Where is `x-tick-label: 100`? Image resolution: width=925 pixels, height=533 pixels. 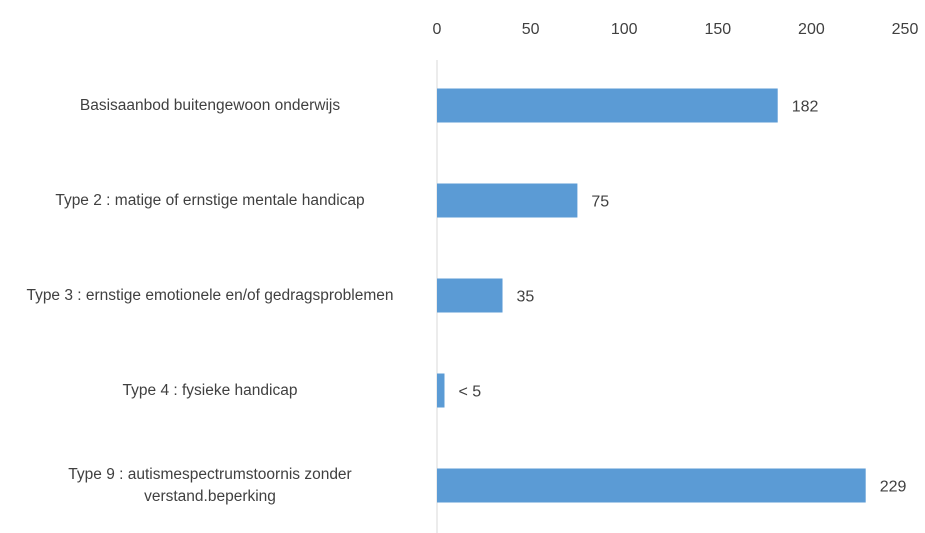
x-tick-label: 100 is located at coordinates (624, 29).